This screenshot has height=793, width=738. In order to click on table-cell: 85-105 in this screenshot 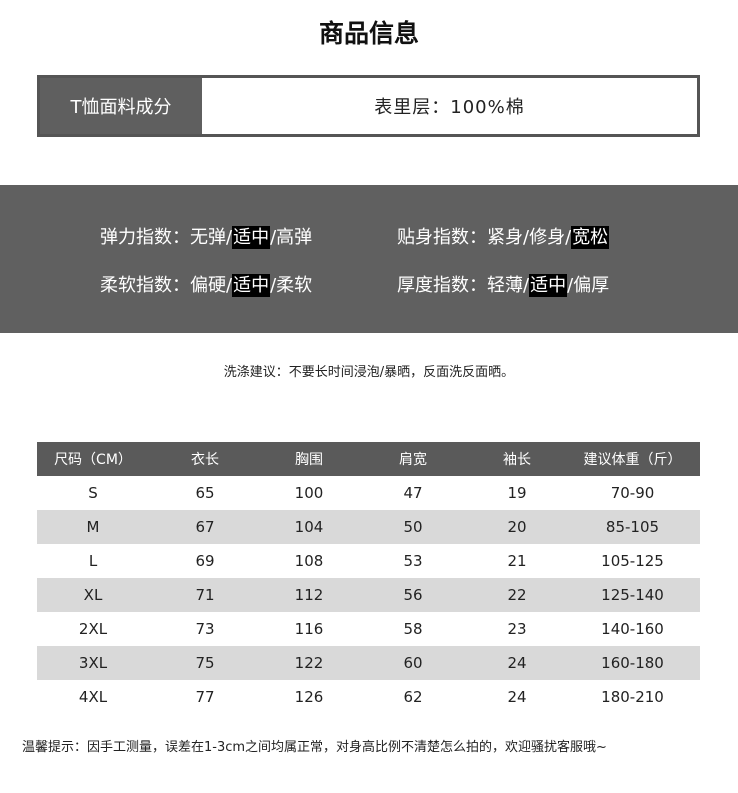, I will do `click(632, 527)`.